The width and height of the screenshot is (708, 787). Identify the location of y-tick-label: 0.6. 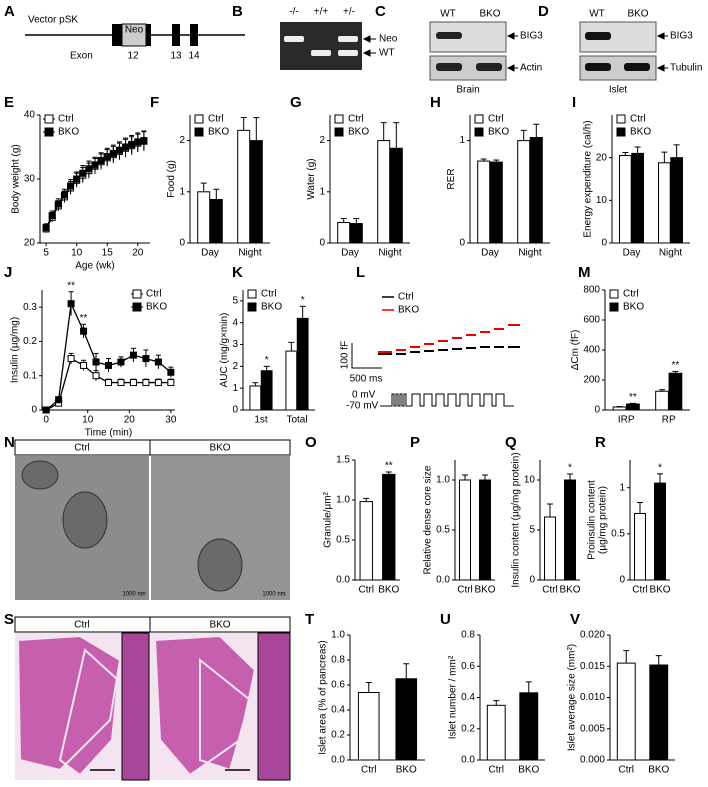
(338, 685).